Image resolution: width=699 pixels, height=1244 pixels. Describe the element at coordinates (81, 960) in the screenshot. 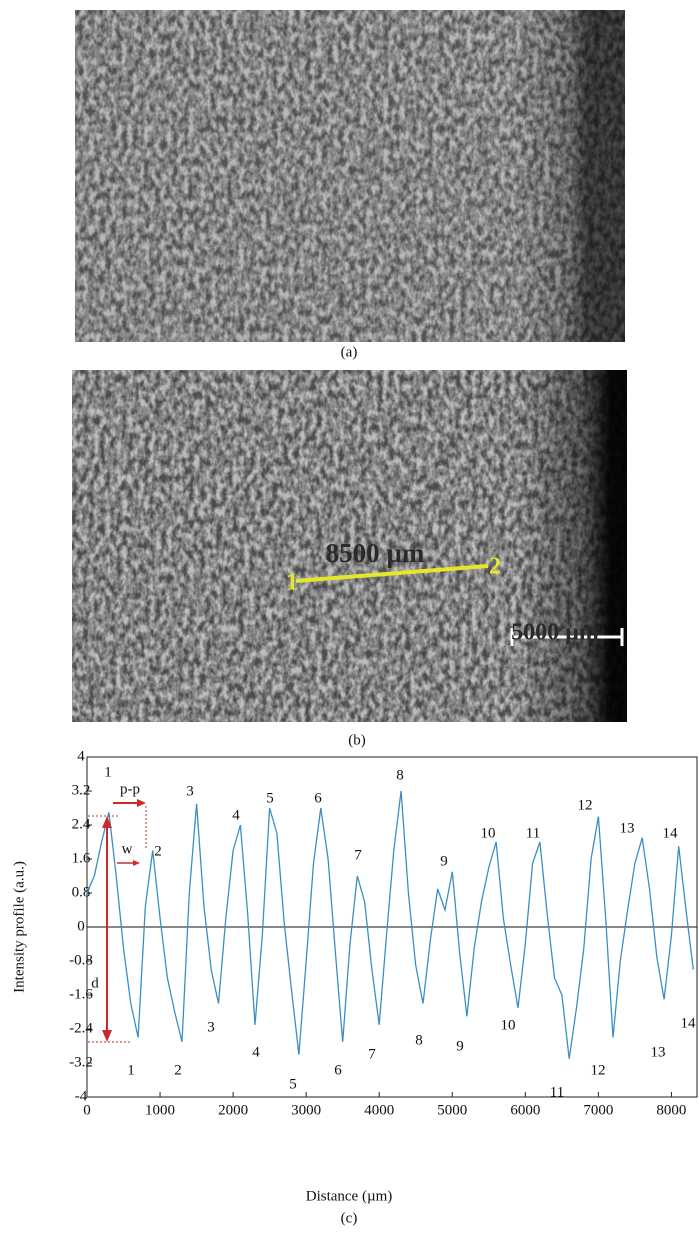

I see `y-tick-label: -0.8` at that location.